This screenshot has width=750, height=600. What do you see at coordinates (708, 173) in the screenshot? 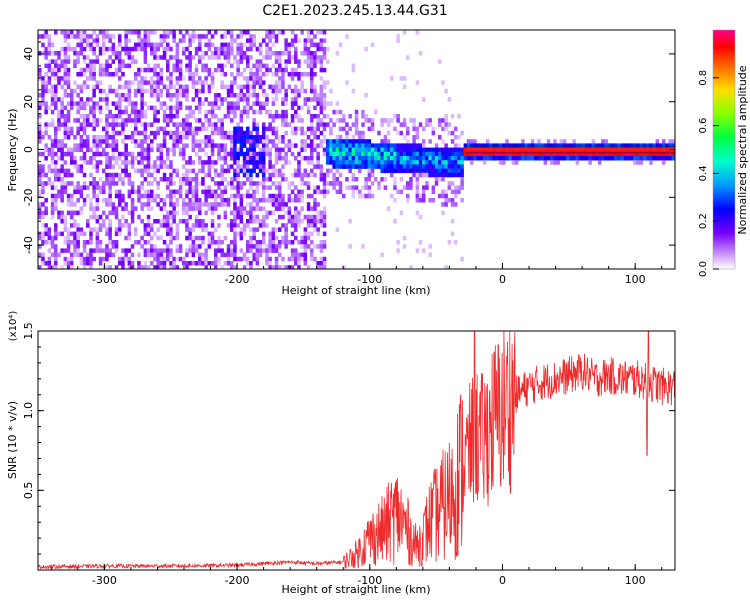
I see `colorbar-ticks: 0.00.20.40.60.8` at bounding box center [708, 173].